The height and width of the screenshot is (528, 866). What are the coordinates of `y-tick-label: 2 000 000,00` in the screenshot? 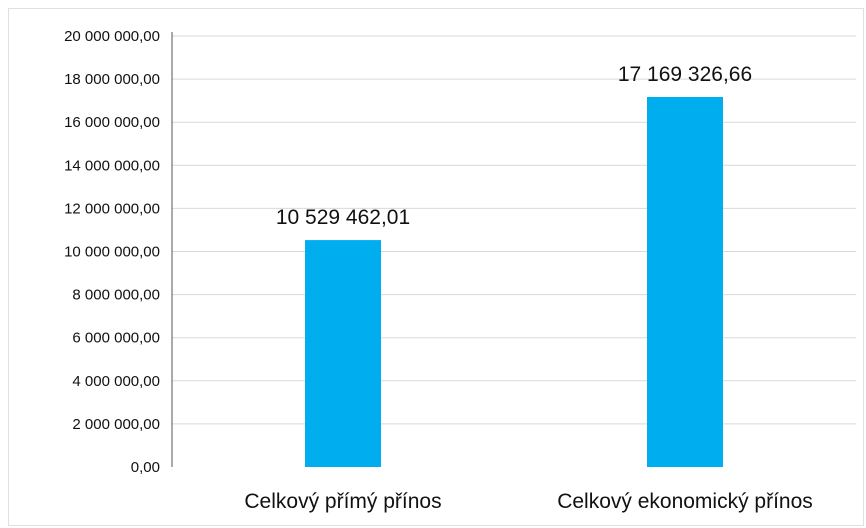 It's located at (116, 424).